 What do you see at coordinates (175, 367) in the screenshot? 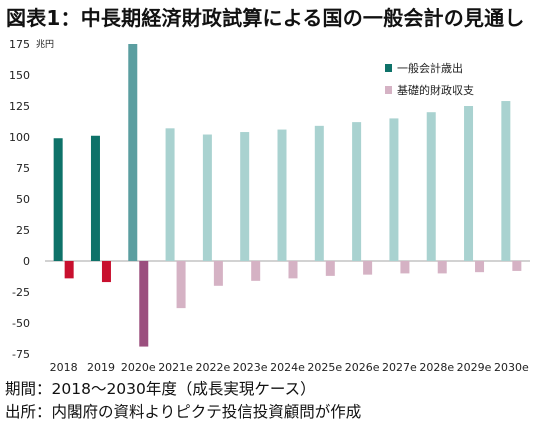
I see `x-tick-label: 2021e` at bounding box center [175, 367].